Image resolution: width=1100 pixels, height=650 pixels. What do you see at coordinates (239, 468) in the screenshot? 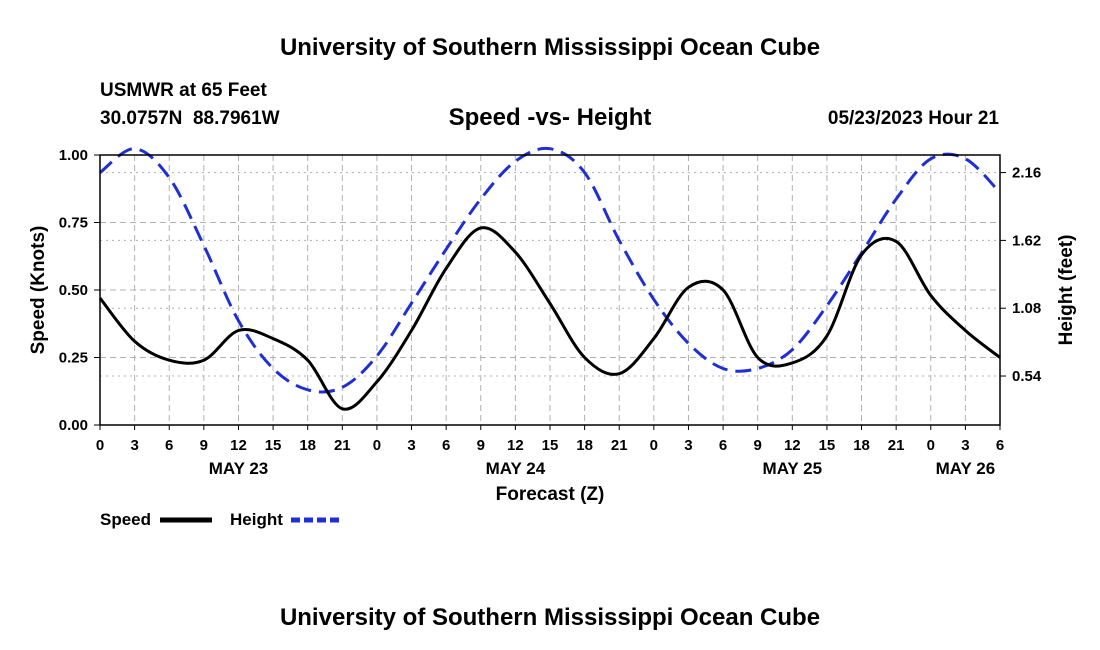
I see `day-label: MAY 23` at bounding box center [239, 468].